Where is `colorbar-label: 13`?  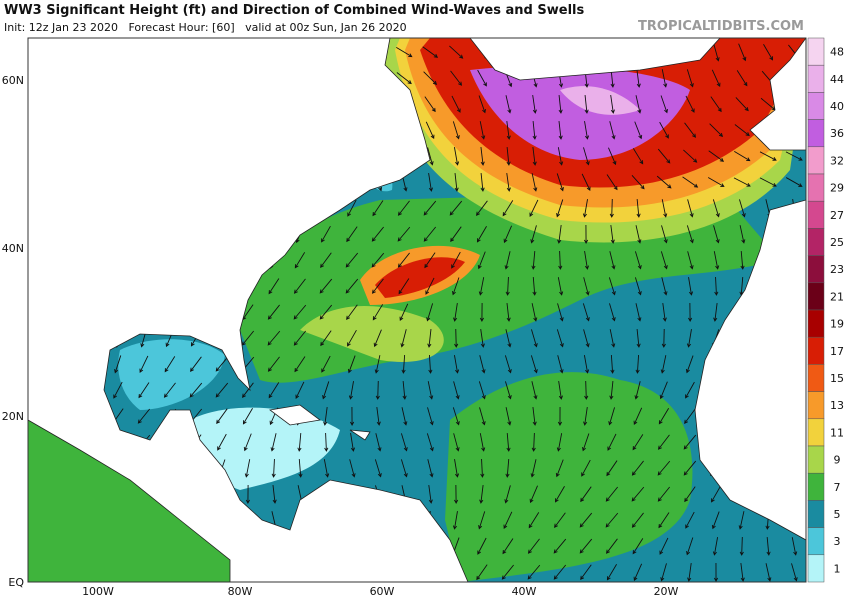
colorbar-label: 13 is located at coordinates (837, 405).